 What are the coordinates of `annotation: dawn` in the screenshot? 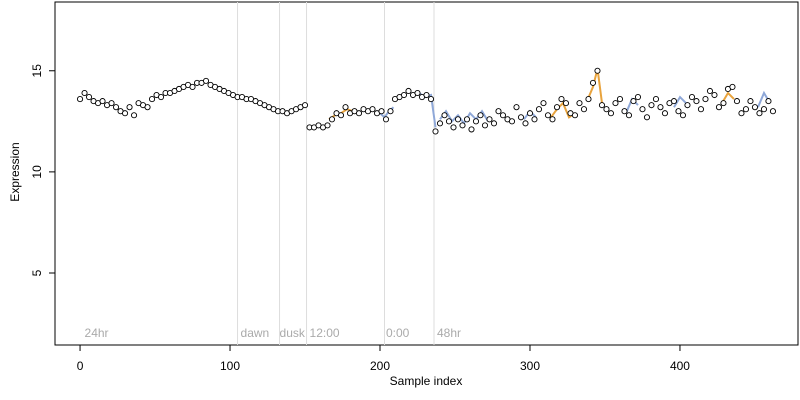 It's located at (255, 333).